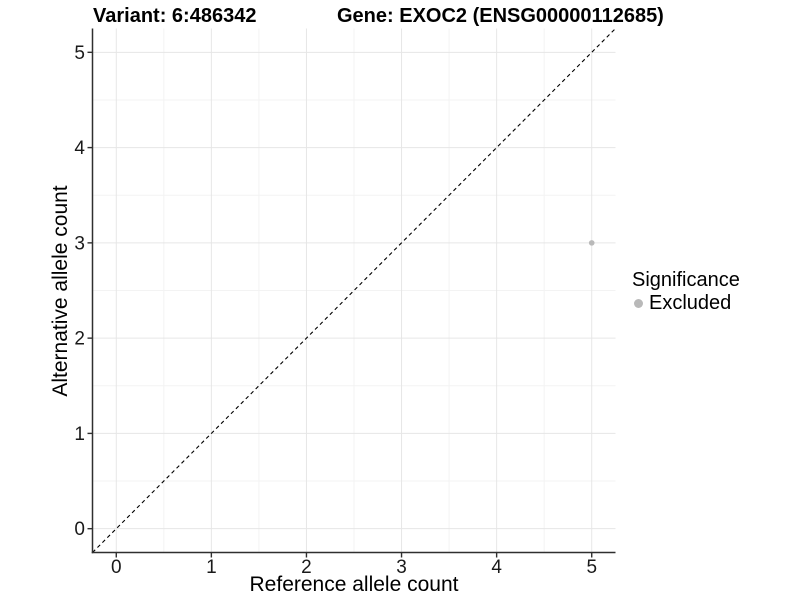 The height and width of the screenshot is (600, 800). I want to click on y-tick-label: 3, so click(79, 243).